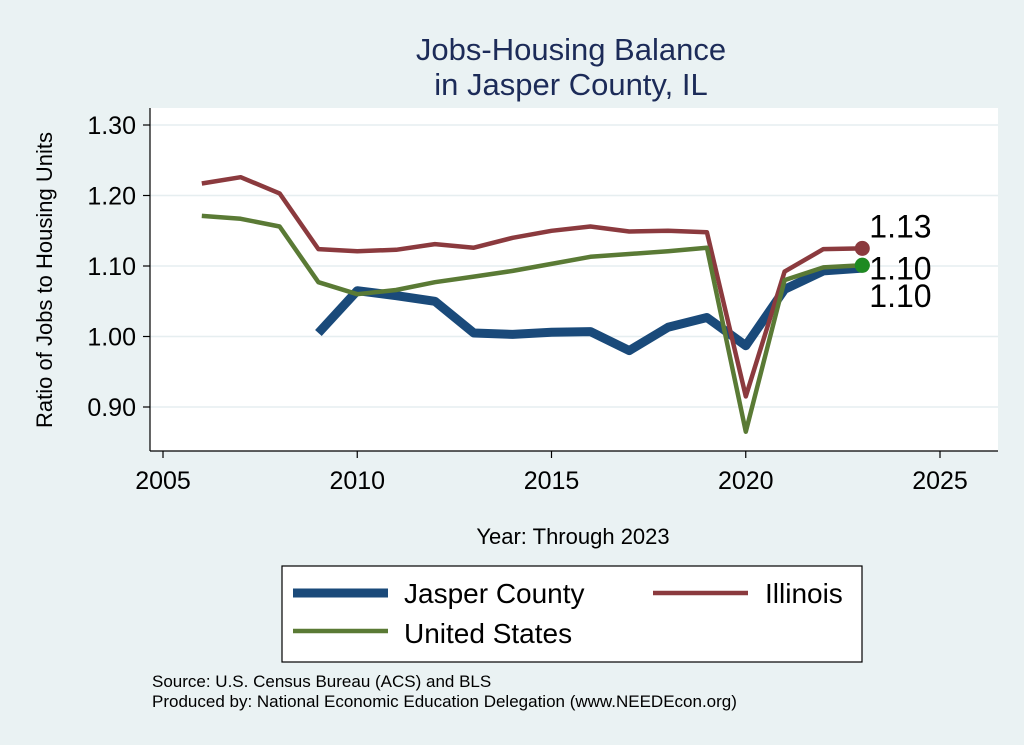 The width and height of the screenshot is (1024, 745). I want to click on x-tick-label: 2020, so click(746, 481).